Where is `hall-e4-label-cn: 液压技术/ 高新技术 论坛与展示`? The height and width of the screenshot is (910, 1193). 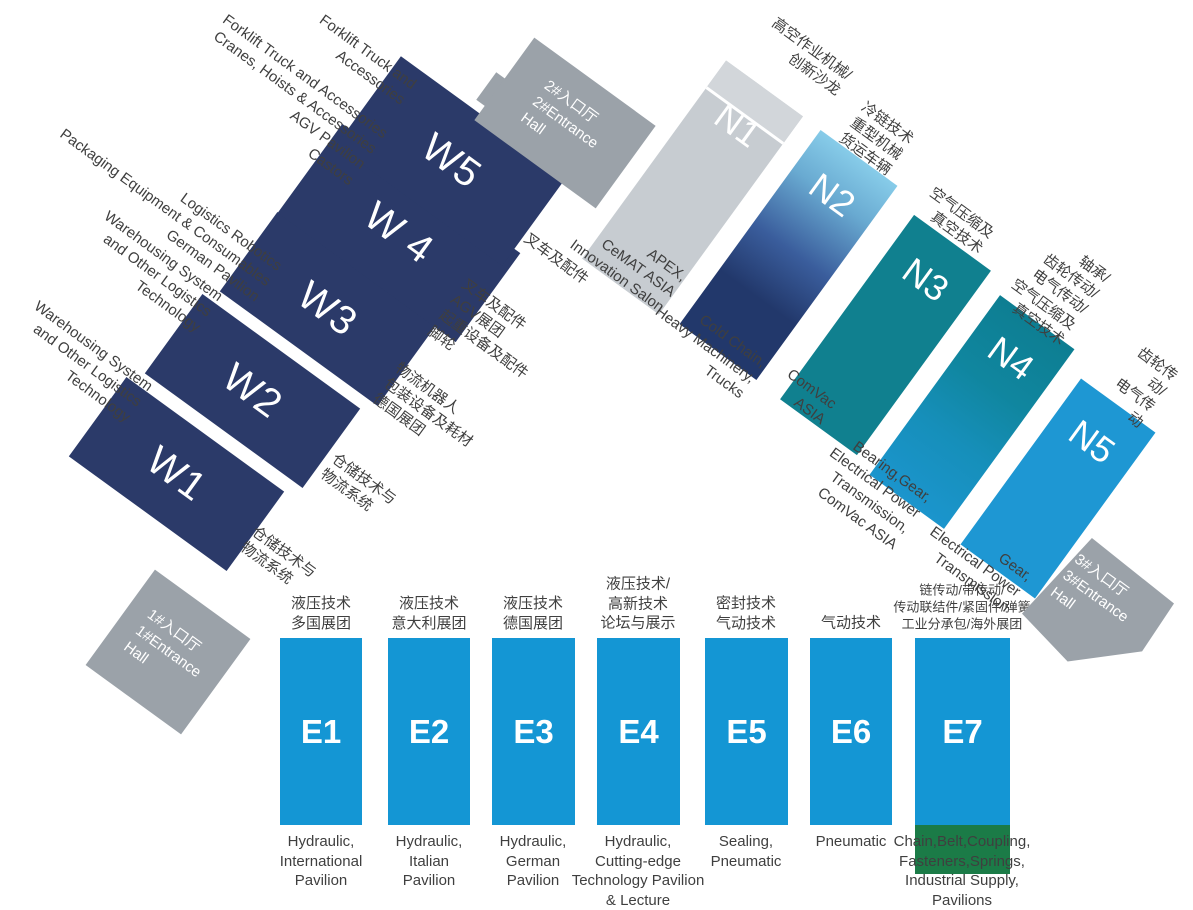
hall-e4-label-cn: 液压技术/ 高新技术 论坛与展示 is located at coordinates (638, 603).